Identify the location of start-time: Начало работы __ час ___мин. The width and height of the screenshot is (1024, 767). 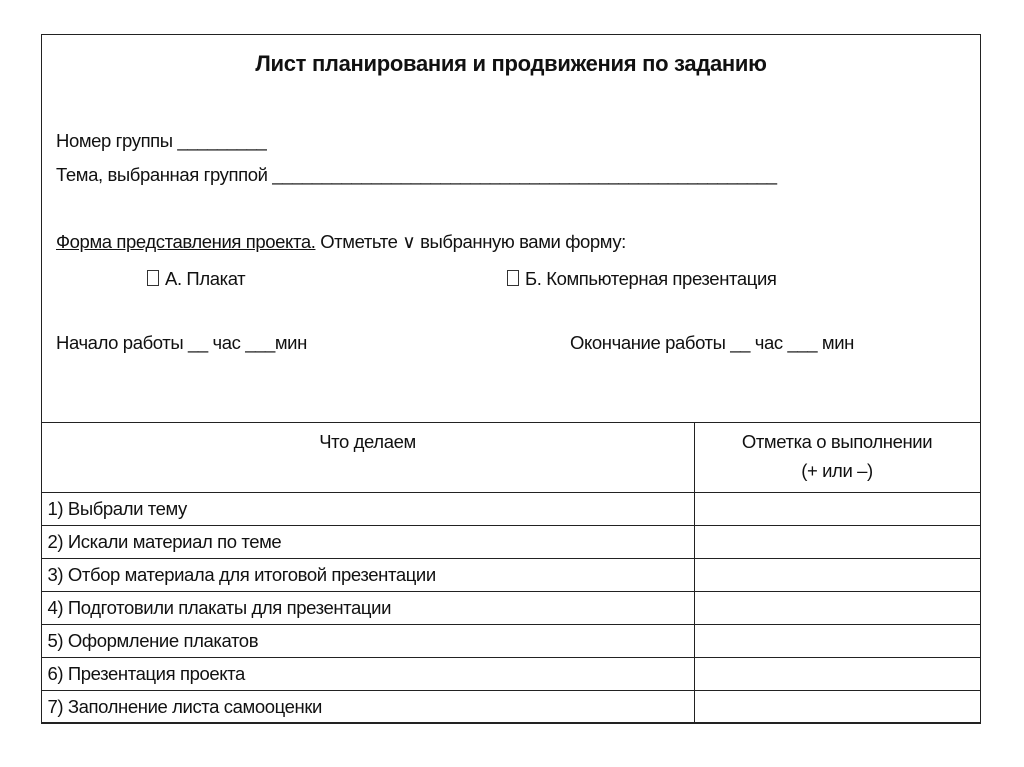
(181, 342).